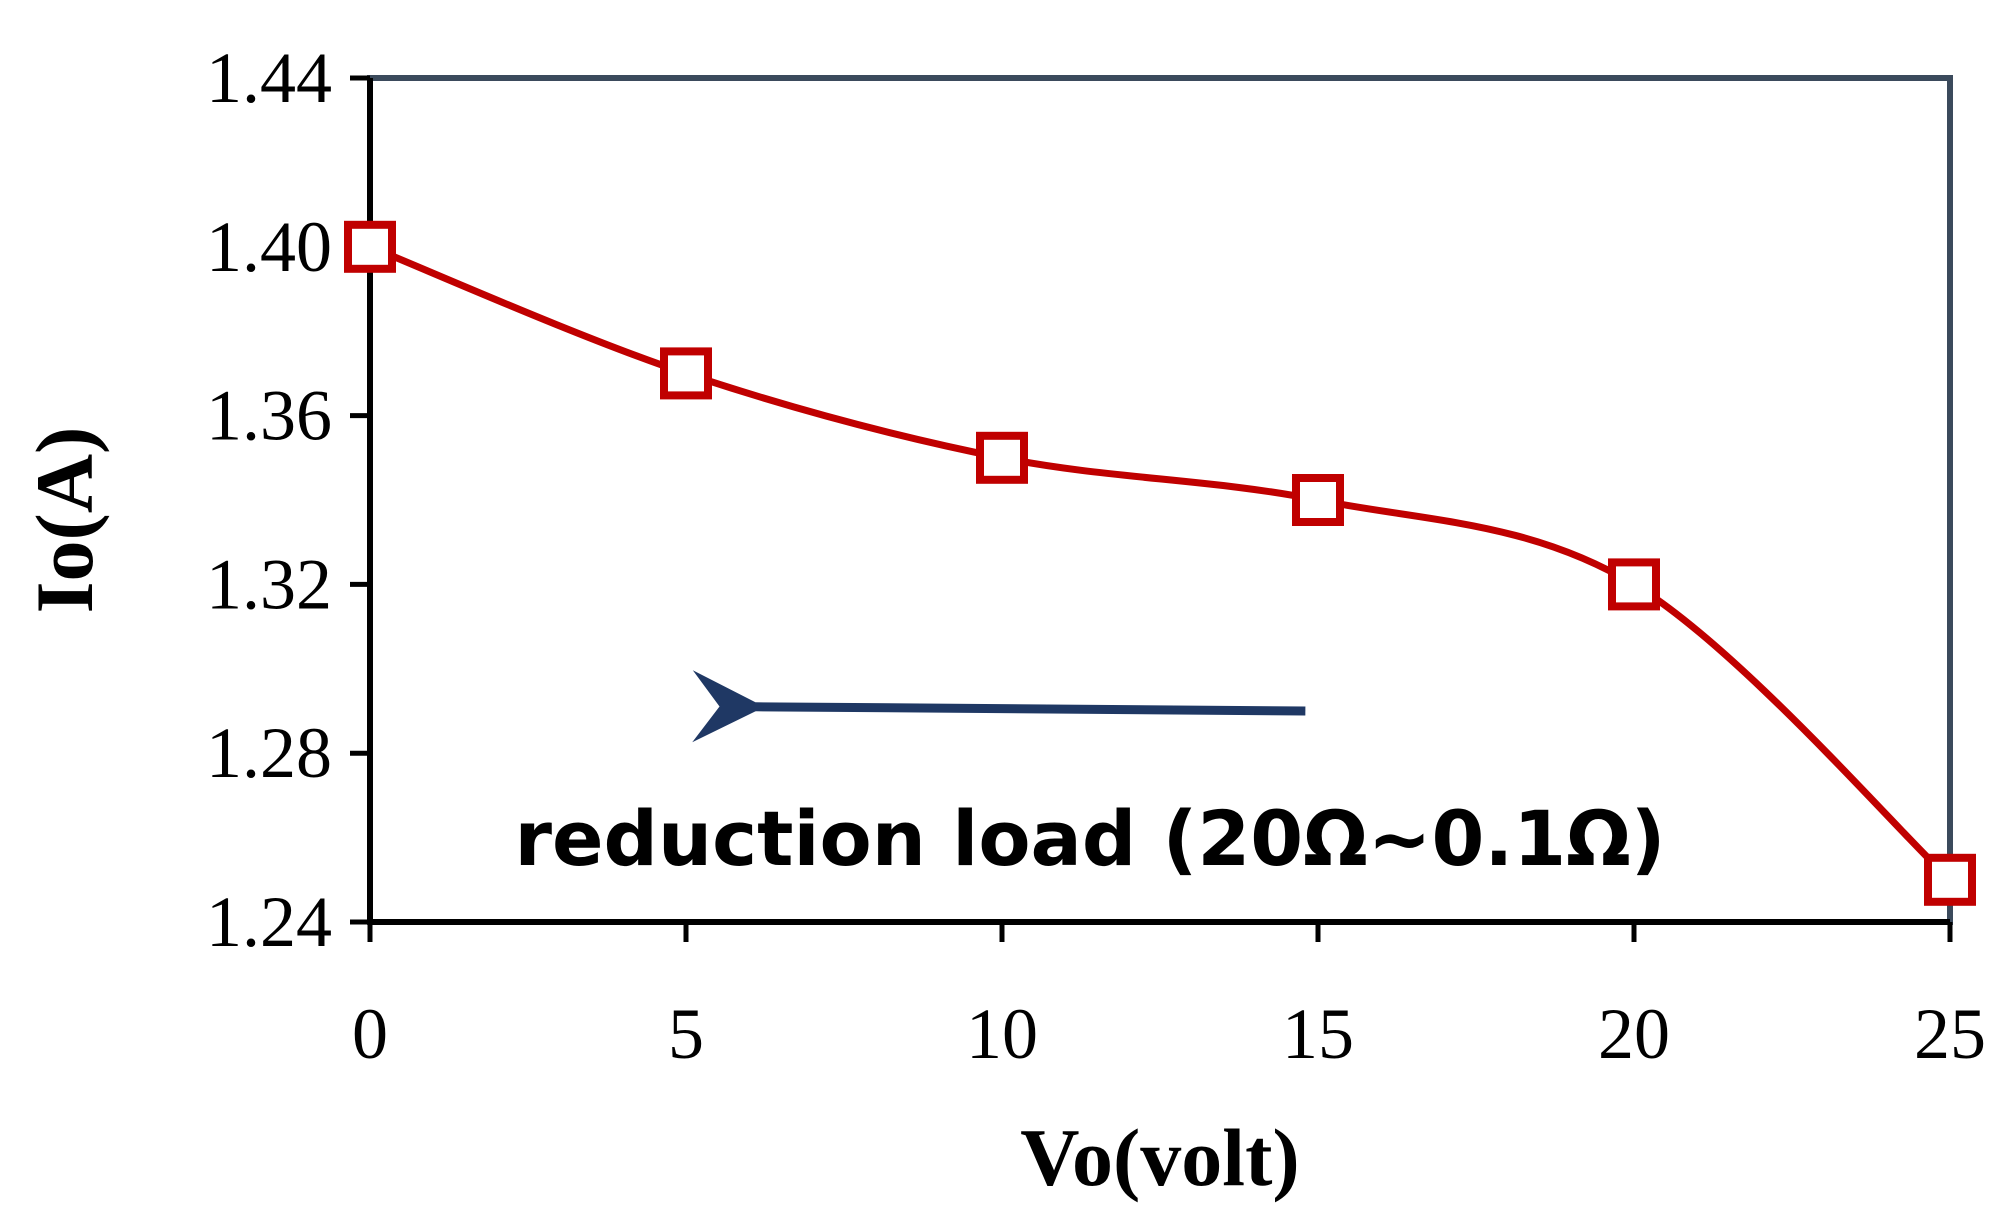  What do you see at coordinates (370, 1034) in the screenshot?
I see `x-tick-label: 0` at bounding box center [370, 1034].